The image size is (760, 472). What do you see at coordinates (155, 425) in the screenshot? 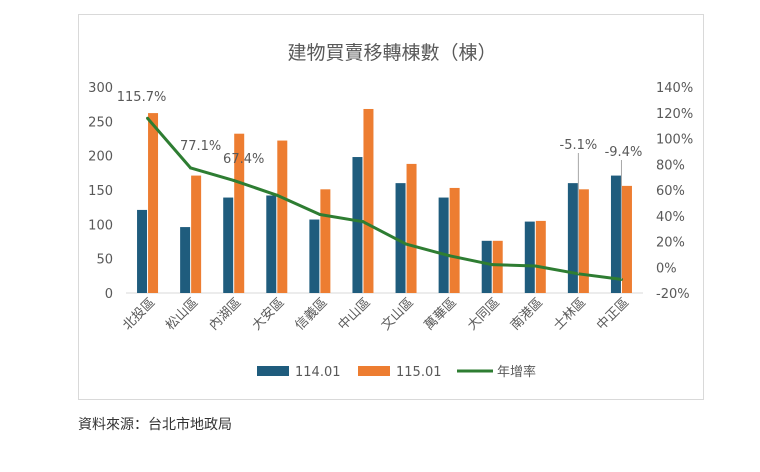
I see `source-note: 資料來源：台北市地政局` at bounding box center [155, 425].